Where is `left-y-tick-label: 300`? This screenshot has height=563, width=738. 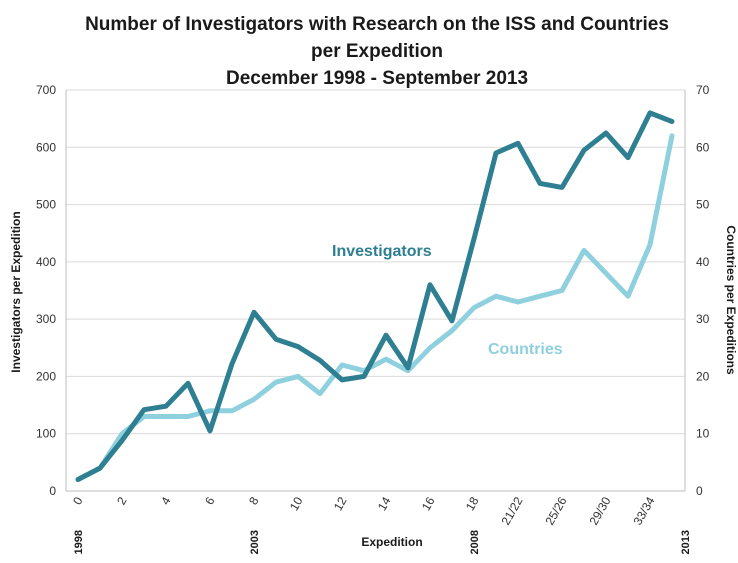 left-y-tick-label: 300 is located at coordinates (46, 319).